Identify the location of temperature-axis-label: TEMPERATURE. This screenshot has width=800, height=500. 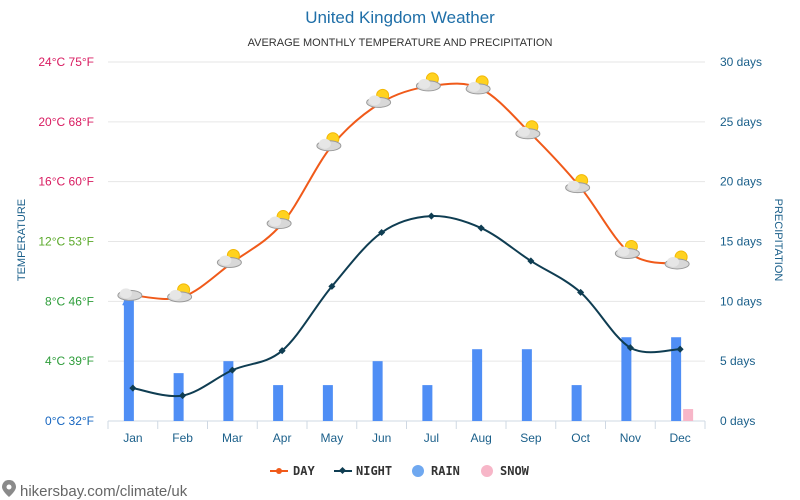
(22, 240).